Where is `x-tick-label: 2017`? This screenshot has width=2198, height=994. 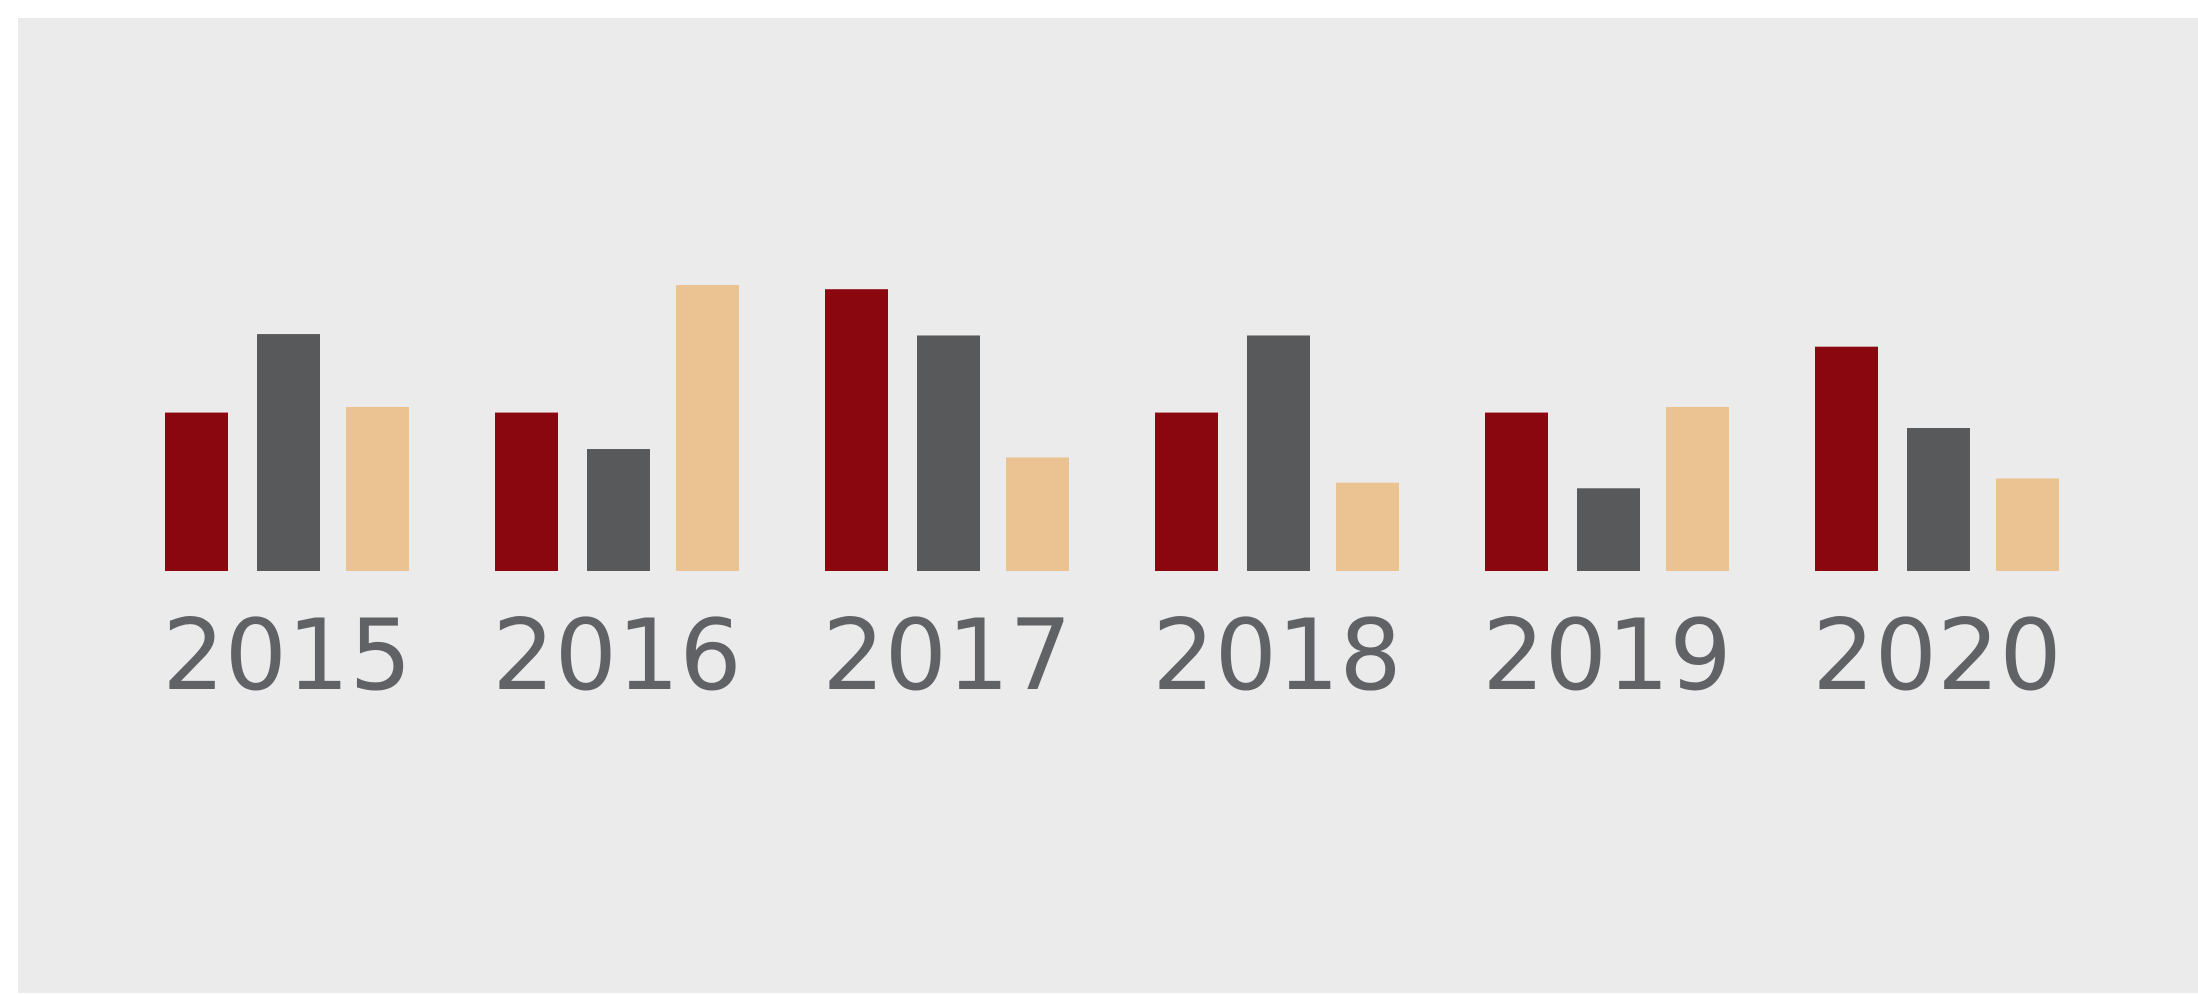 x-tick-label: 2017 is located at coordinates (946, 656).